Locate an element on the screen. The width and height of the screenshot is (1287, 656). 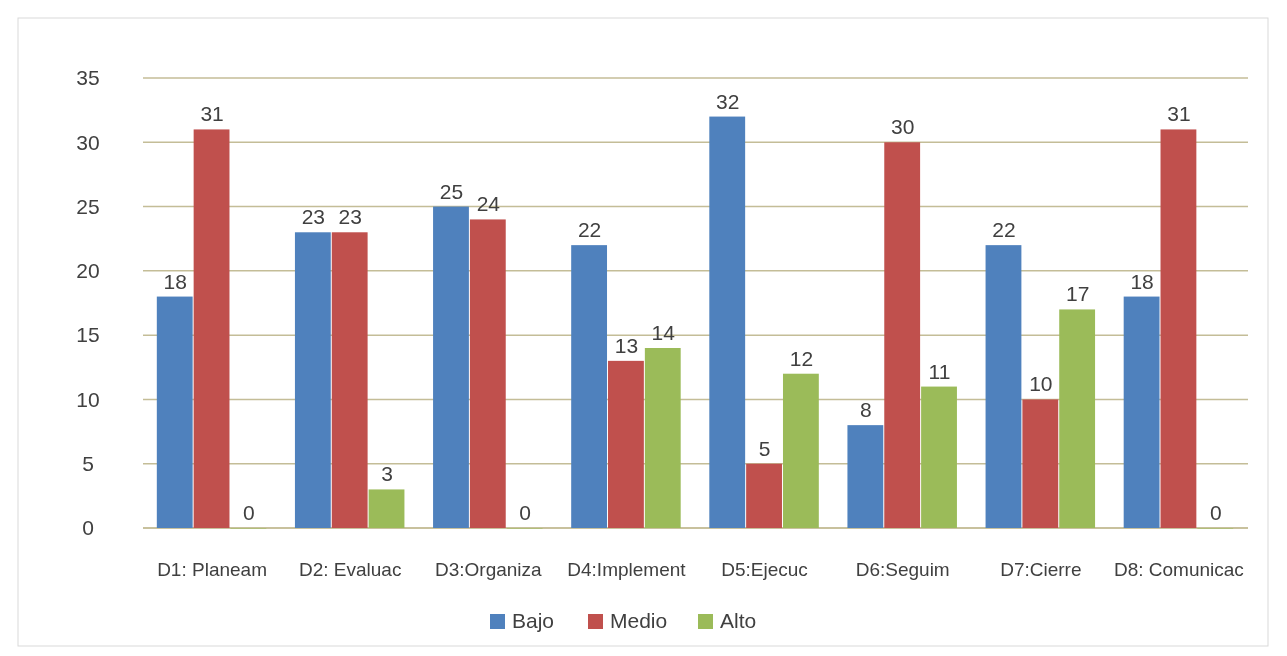
legend-label: Bajo is located at coordinates (533, 620).